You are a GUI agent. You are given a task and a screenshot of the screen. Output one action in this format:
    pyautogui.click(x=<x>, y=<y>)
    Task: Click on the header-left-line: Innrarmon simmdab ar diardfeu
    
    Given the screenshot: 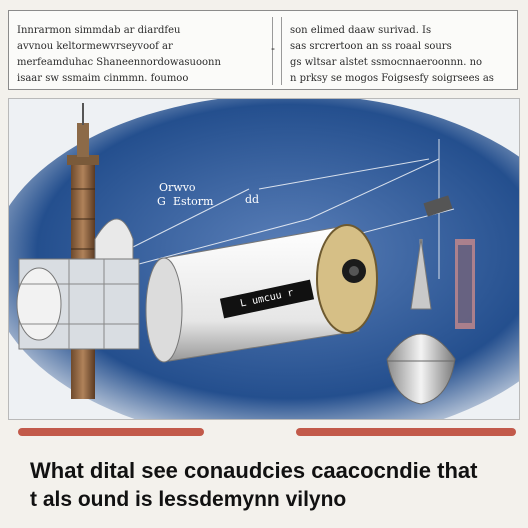 What is the action you would take?
    pyautogui.click(x=99, y=30)
    